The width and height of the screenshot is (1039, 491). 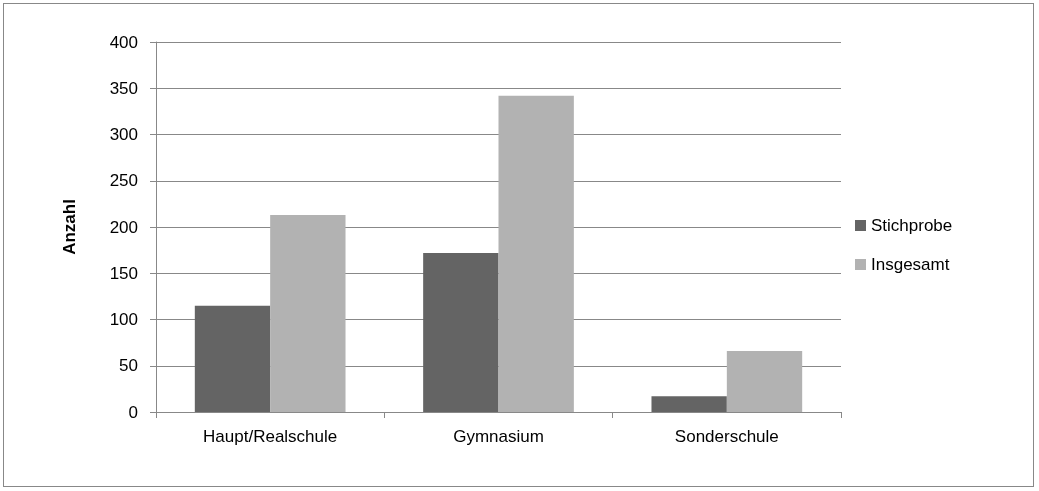 I want to click on x-tick-label: Gymnasium, so click(x=498, y=436).